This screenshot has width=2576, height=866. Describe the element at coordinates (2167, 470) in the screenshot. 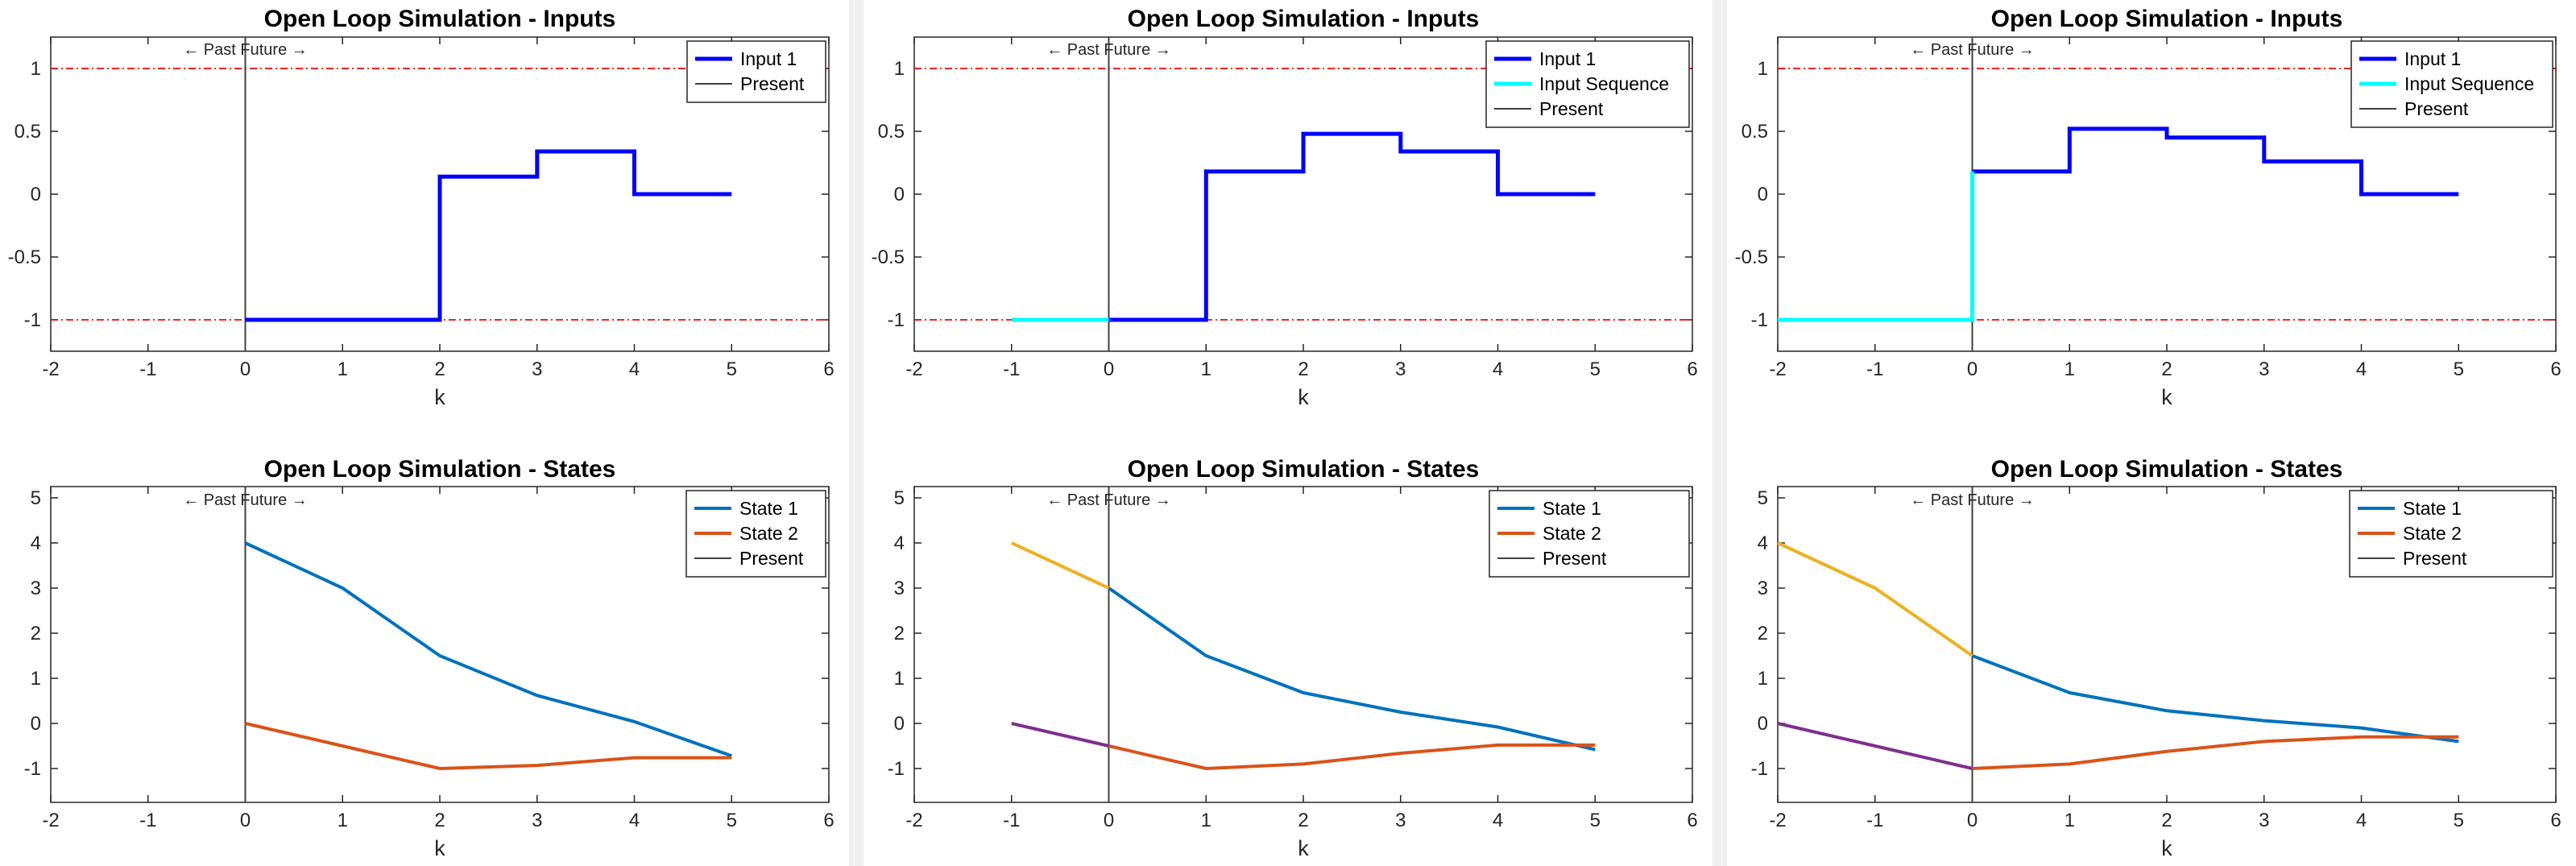

I see `chart-title: Open Loop Simulation - States` at that location.